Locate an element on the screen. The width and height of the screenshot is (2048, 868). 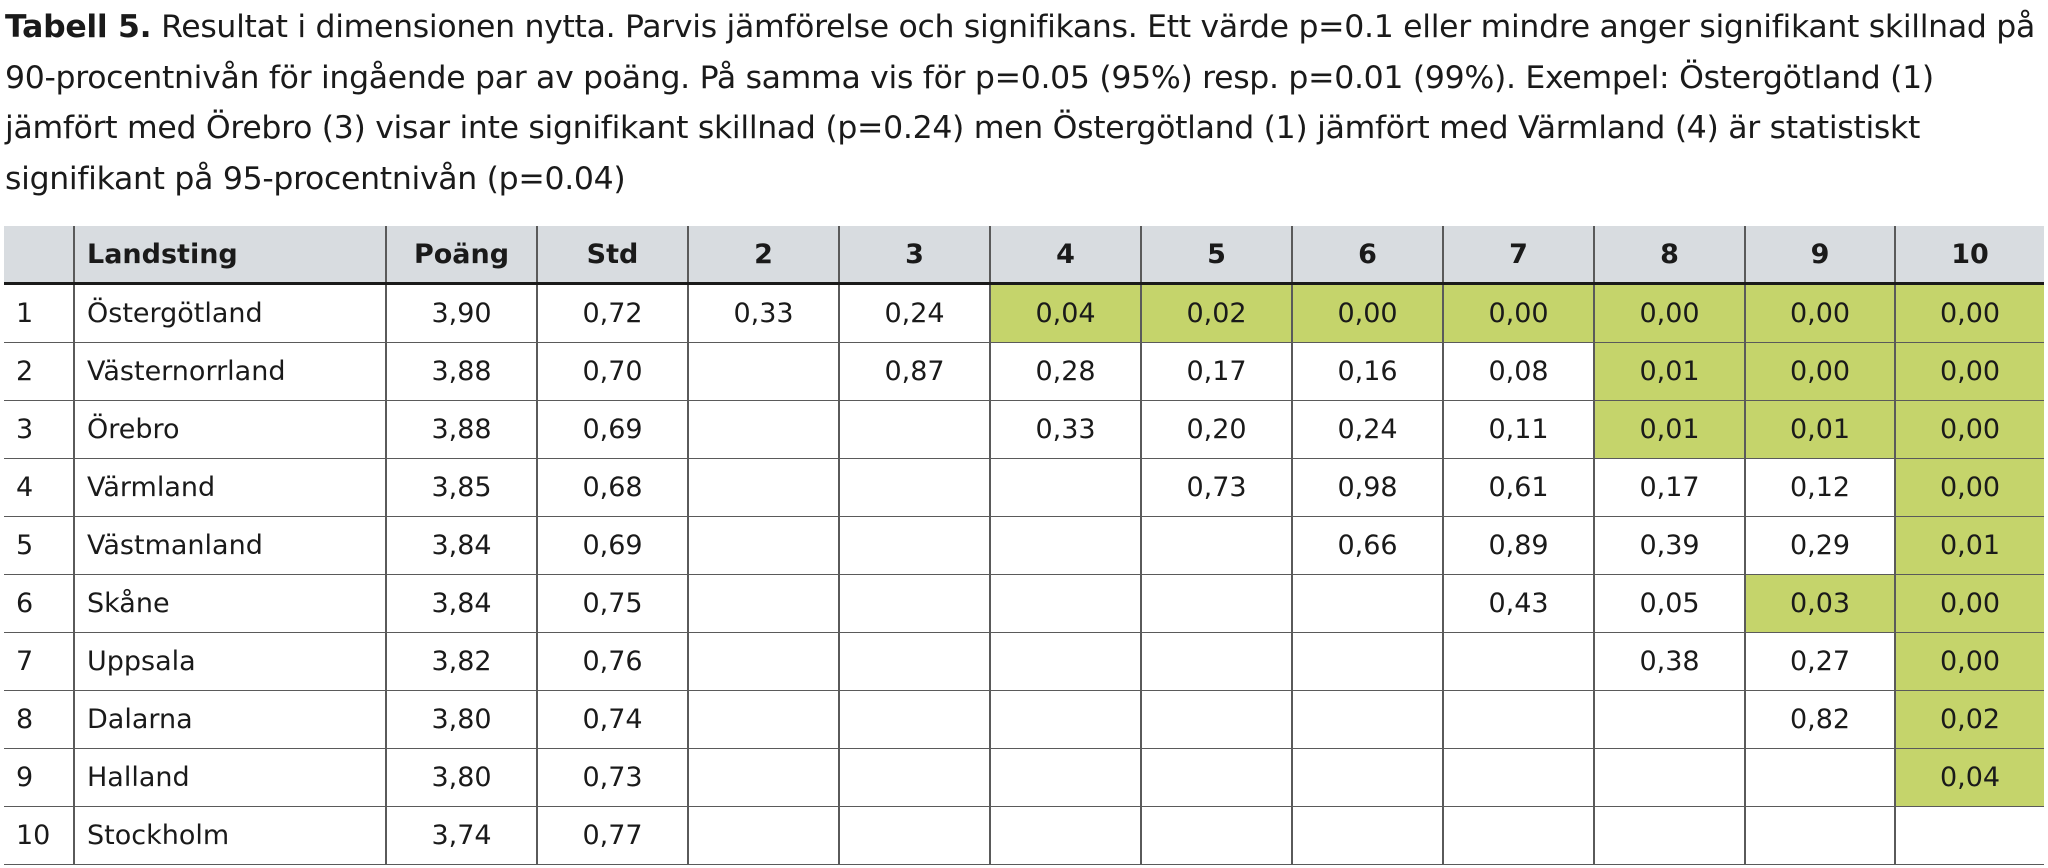
header-cell: 5 is located at coordinates (1217, 255).